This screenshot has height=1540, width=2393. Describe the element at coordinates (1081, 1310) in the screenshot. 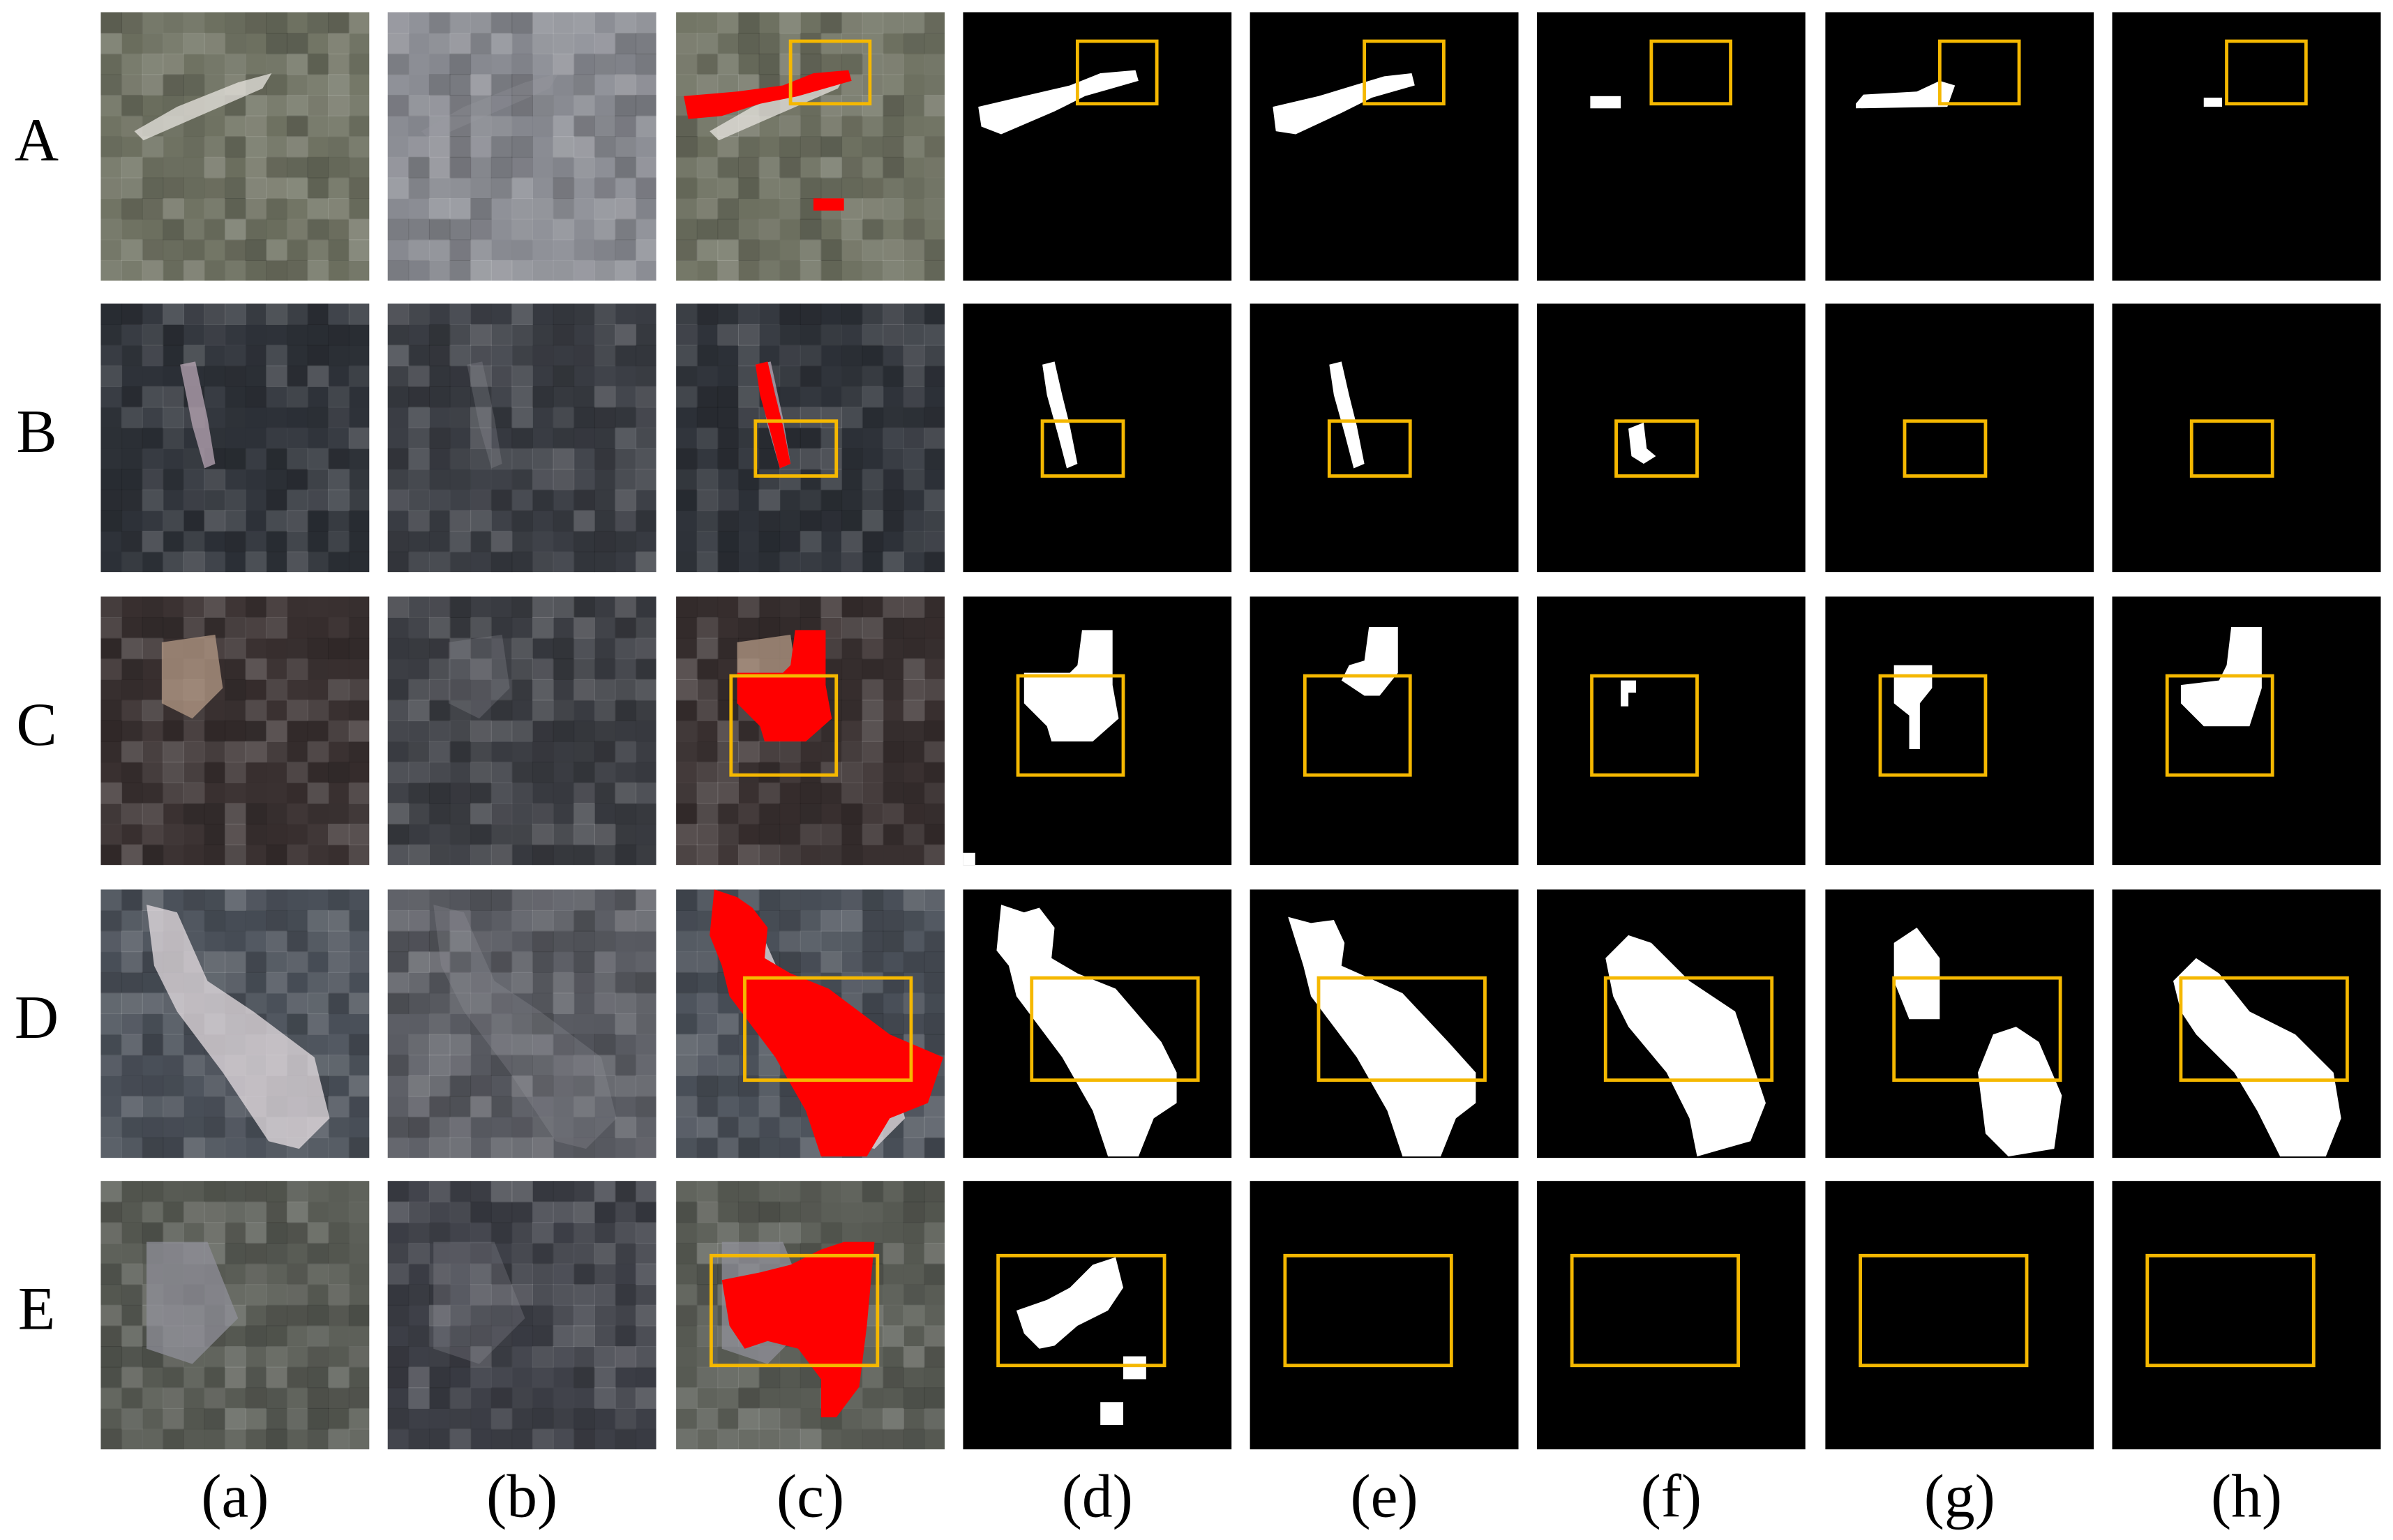

I see `highlight-box` at that location.